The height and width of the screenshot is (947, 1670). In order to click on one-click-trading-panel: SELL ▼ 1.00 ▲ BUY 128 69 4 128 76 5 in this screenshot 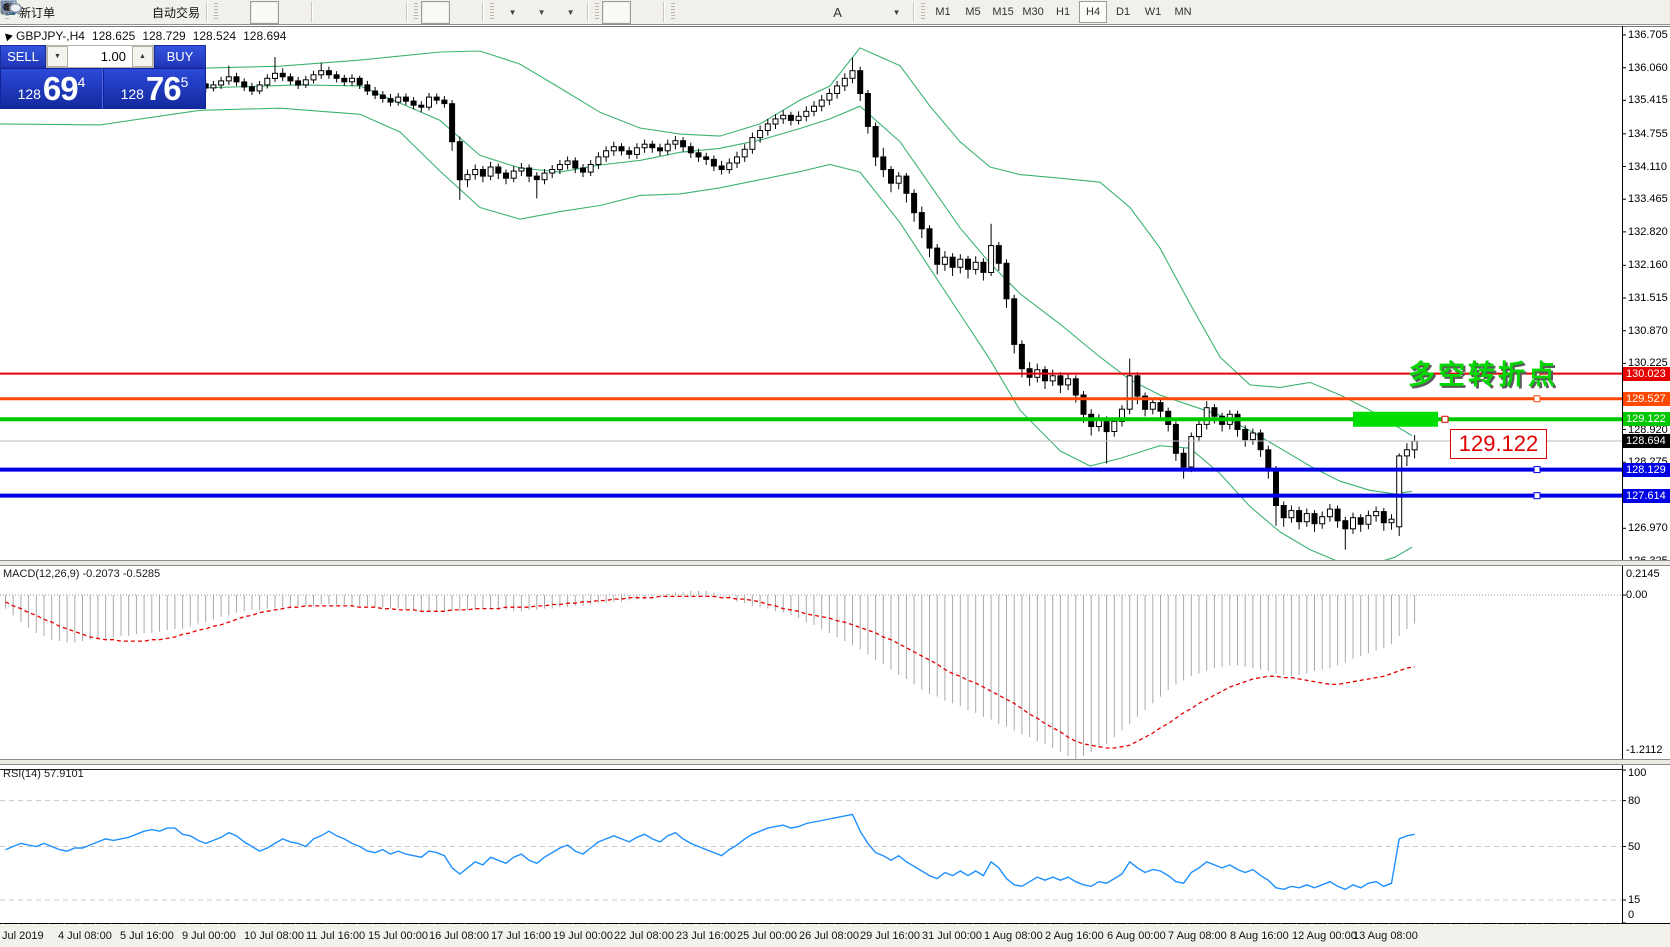, I will do `click(103, 77)`.